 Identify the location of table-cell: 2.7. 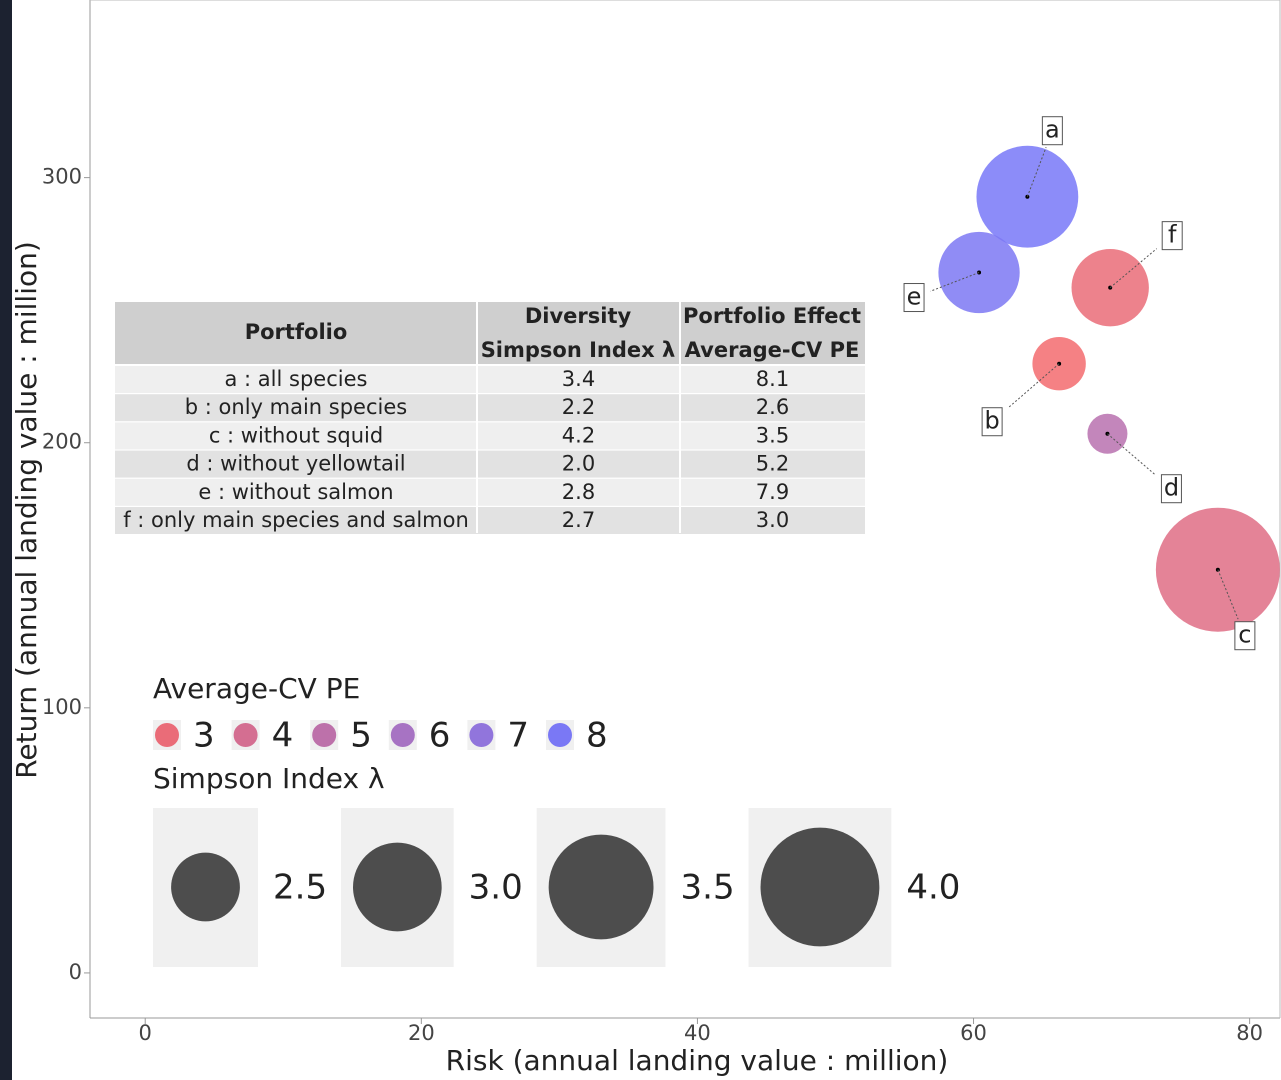
(578, 520).